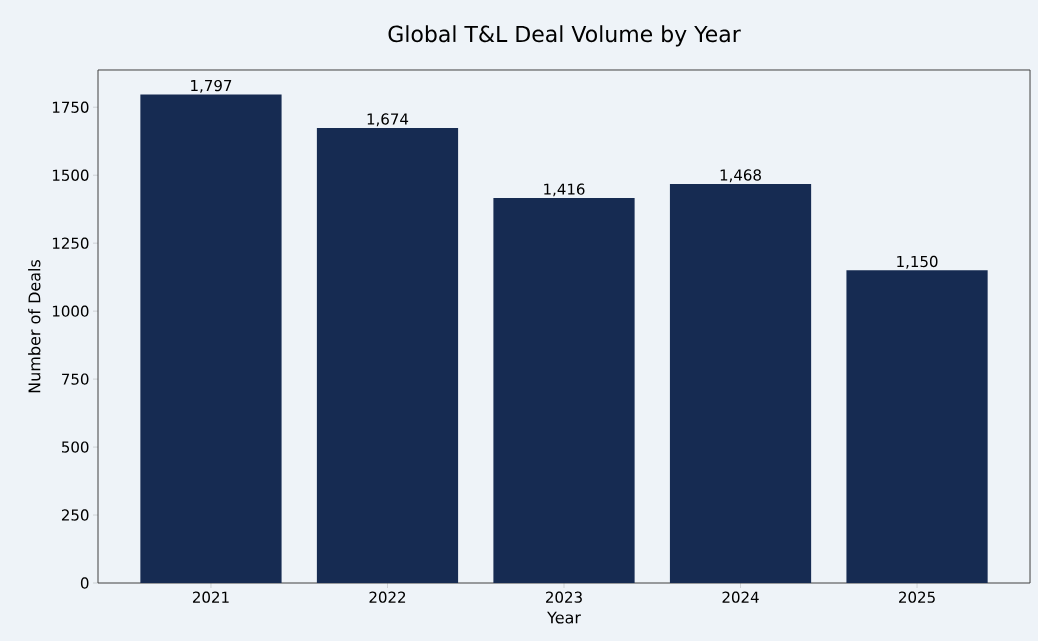 The width and height of the screenshot is (1038, 641). Describe the element at coordinates (388, 120) in the screenshot. I see `data-label: 1,674` at that location.